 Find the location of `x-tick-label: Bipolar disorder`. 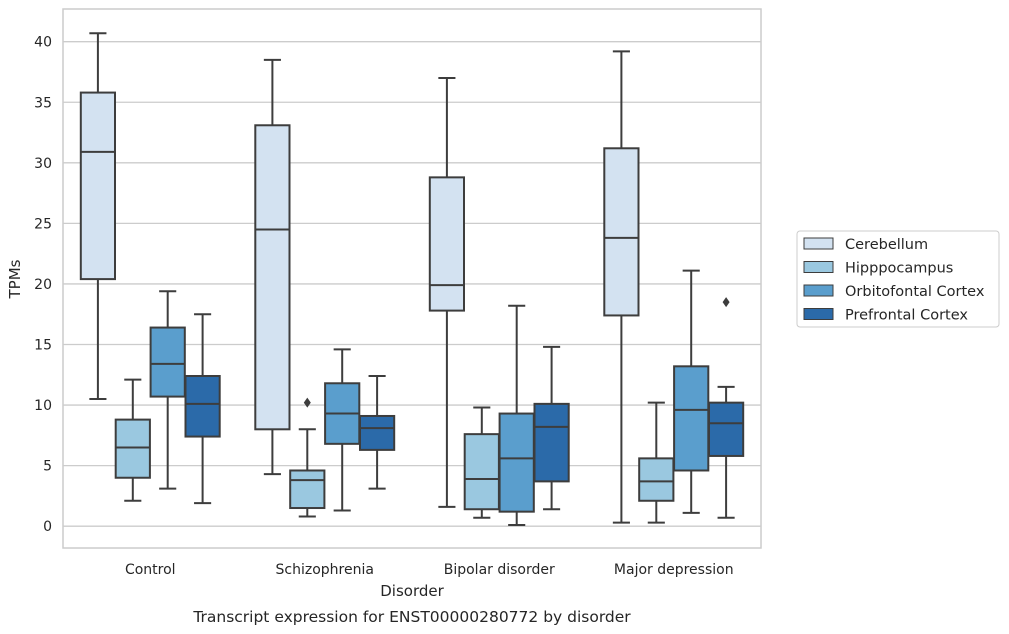

x-tick-label: Bipolar disorder is located at coordinates (499, 570).